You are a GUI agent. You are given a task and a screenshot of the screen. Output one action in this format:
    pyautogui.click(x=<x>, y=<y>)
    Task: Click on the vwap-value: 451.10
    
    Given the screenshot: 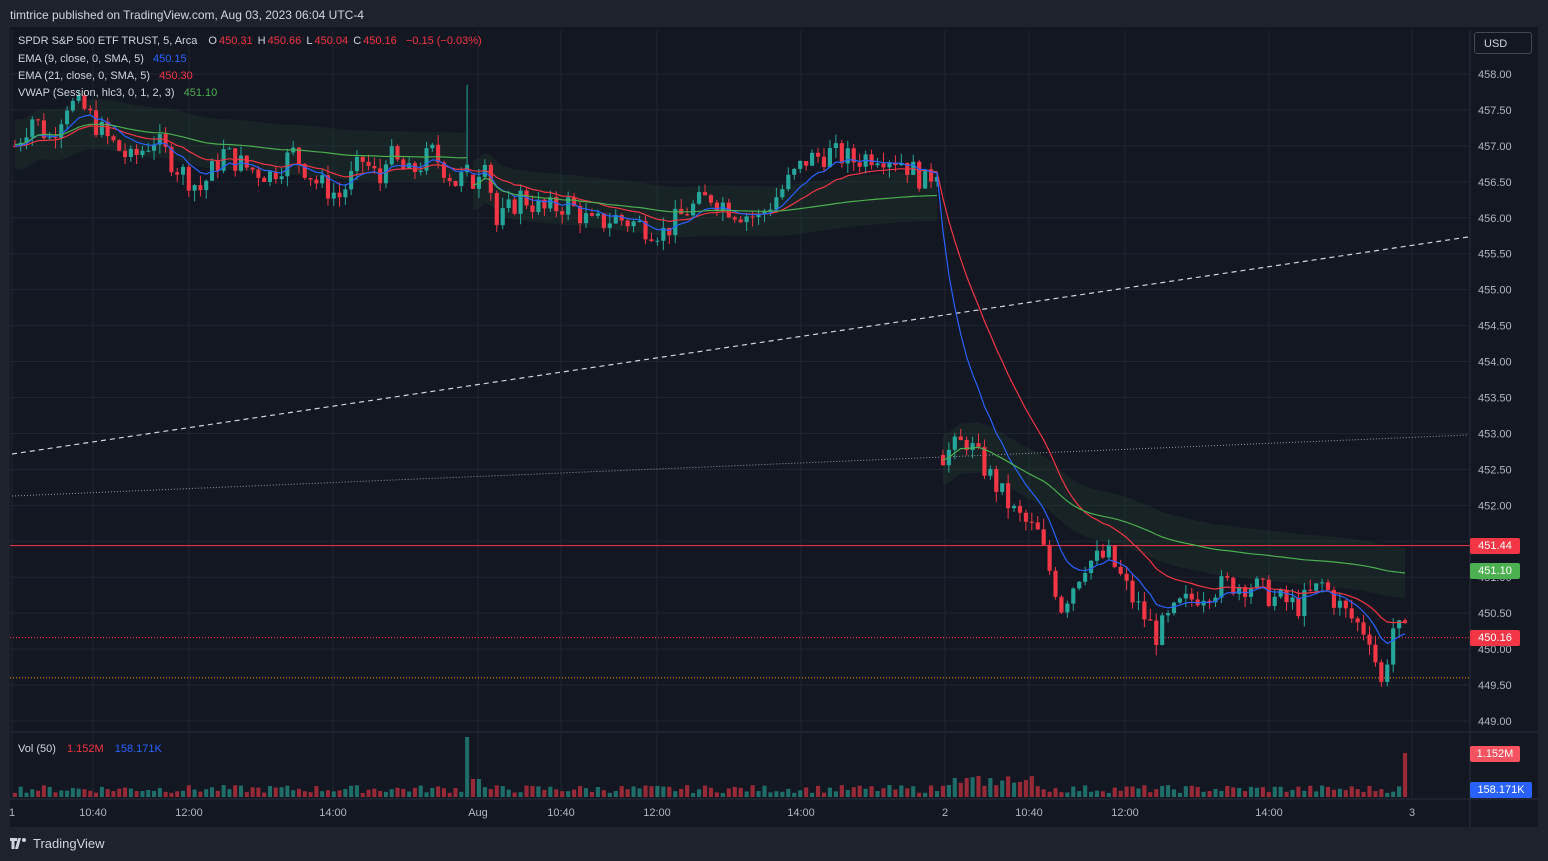 What is the action you would take?
    pyautogui.click(x=200, y=93)
    